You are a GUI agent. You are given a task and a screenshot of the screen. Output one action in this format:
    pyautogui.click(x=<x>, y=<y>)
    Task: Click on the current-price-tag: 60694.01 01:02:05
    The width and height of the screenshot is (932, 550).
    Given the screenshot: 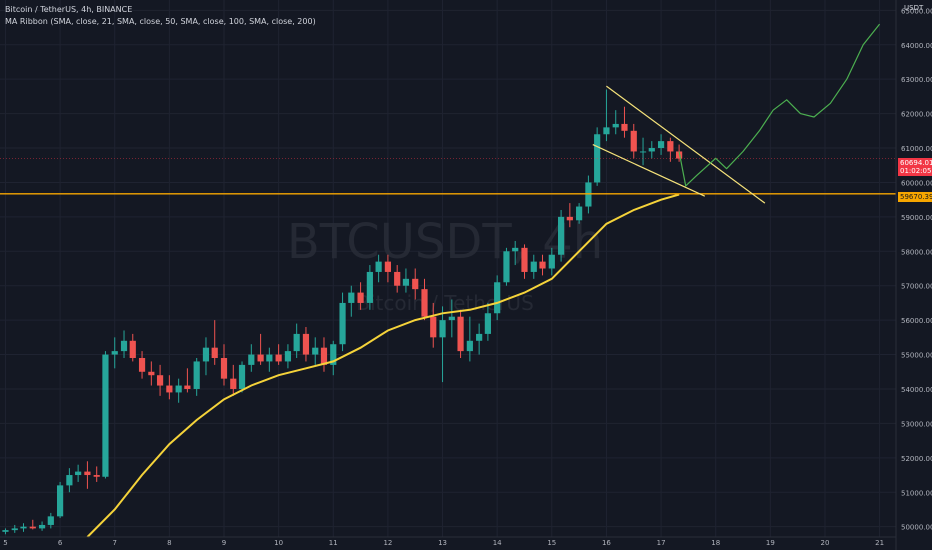 What is the action you would take?
    pyautogui.click(x=915, y=167)
    